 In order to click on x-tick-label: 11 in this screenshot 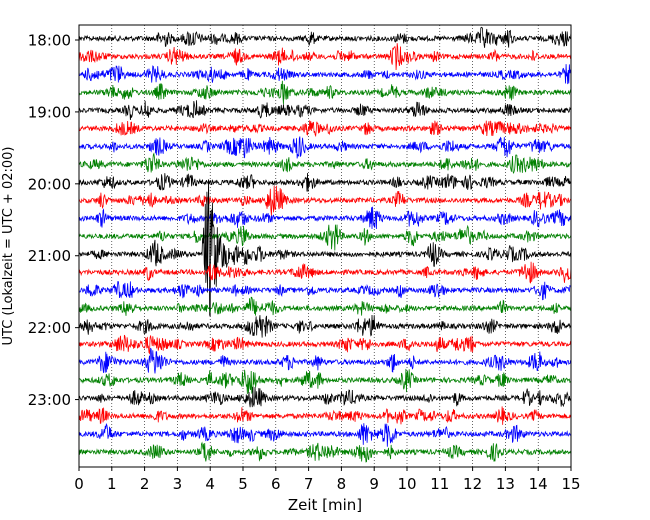, I will do `click(439, 484)`.